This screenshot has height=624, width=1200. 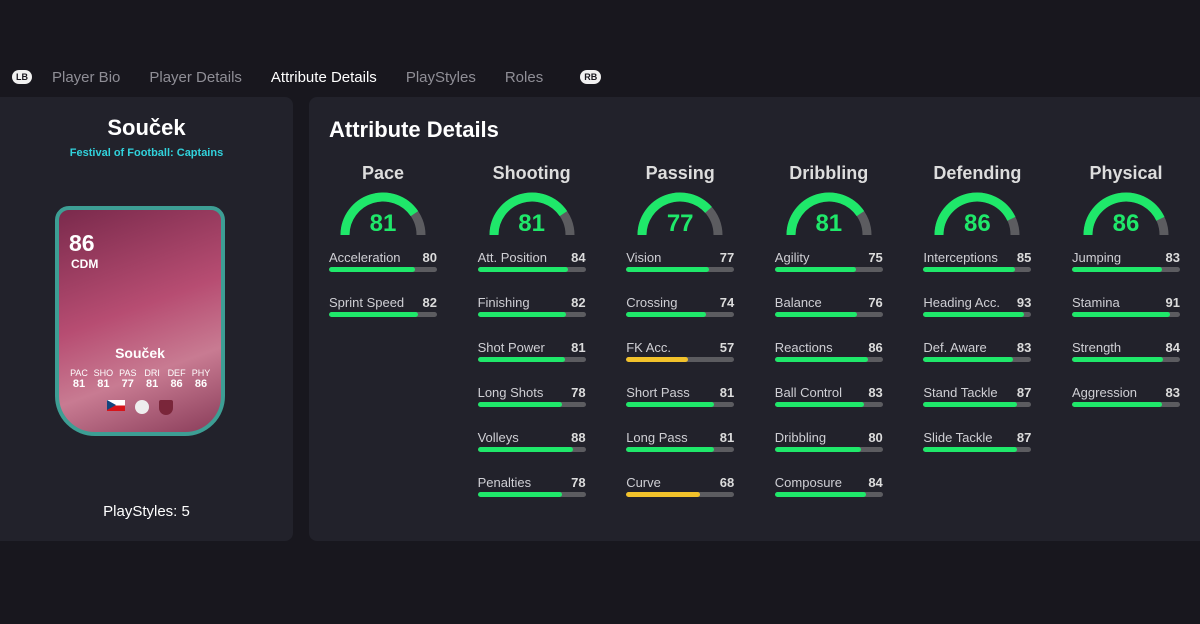 What do you see at coordinates (531, 317) in the screenshot?
I see `attribute-row: Finishing 82` at bounding box center [531, 317].